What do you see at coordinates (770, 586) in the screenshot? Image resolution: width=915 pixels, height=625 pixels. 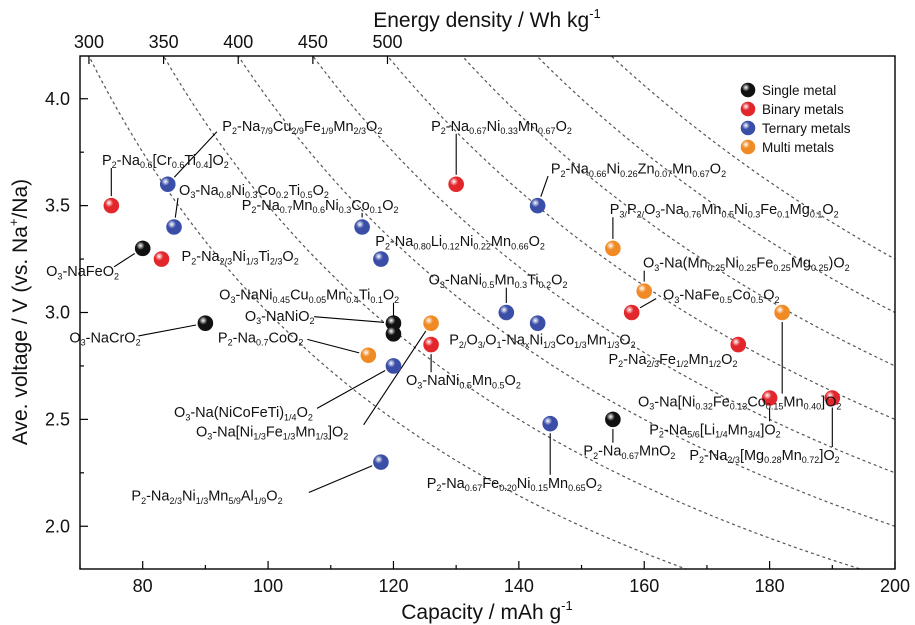 I see `x-tick-label-180: 180` at bounding box center [770, 586].